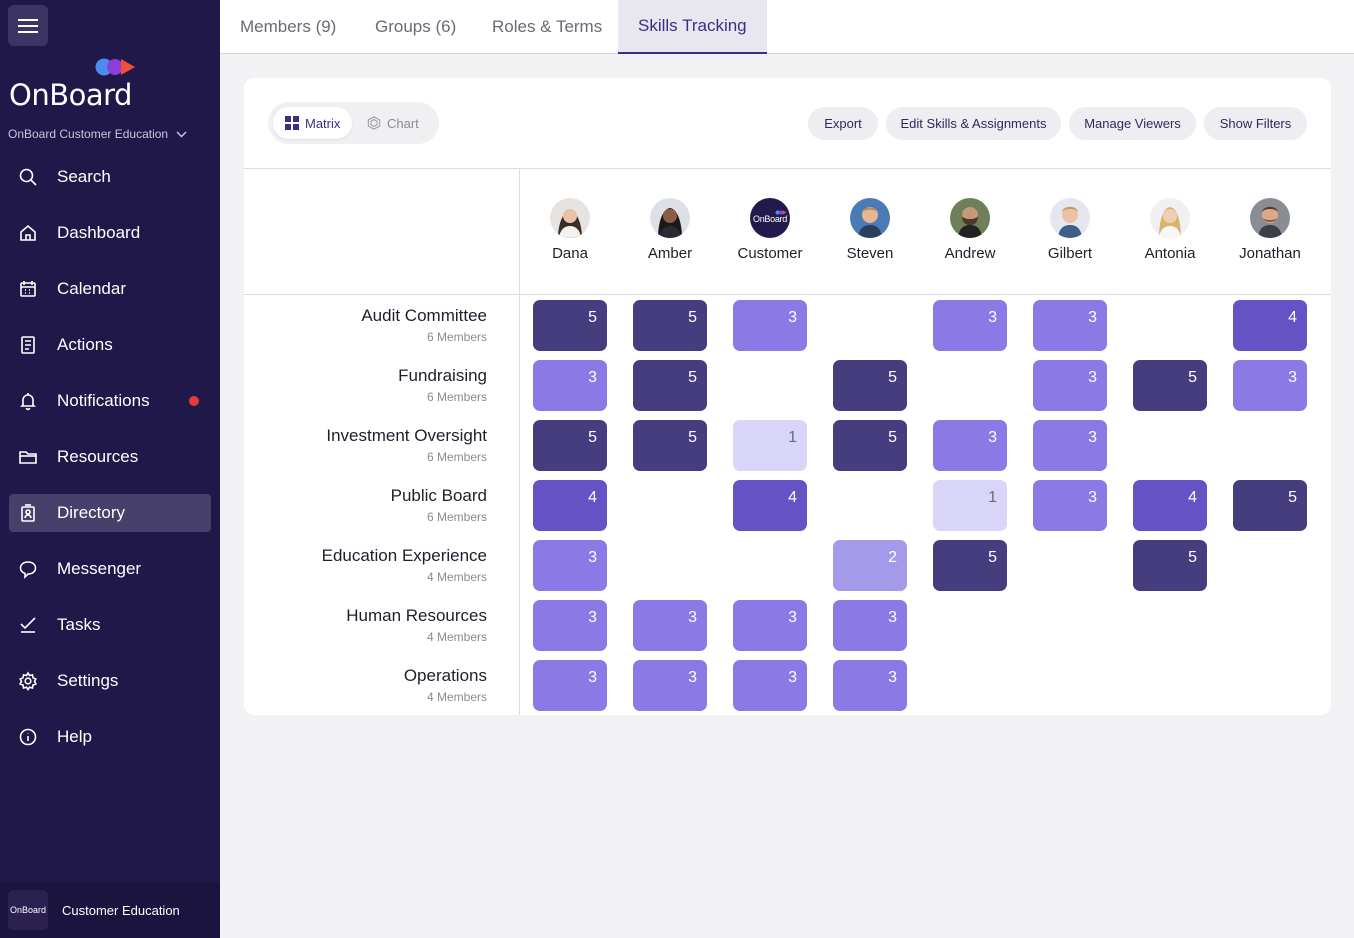 The height and width of the screenshot is (938, 1354). What do you see at coordinates (416, 615) in the screenshot?
I see `skill-name: Human Resources` at bounding box center [416, 615].